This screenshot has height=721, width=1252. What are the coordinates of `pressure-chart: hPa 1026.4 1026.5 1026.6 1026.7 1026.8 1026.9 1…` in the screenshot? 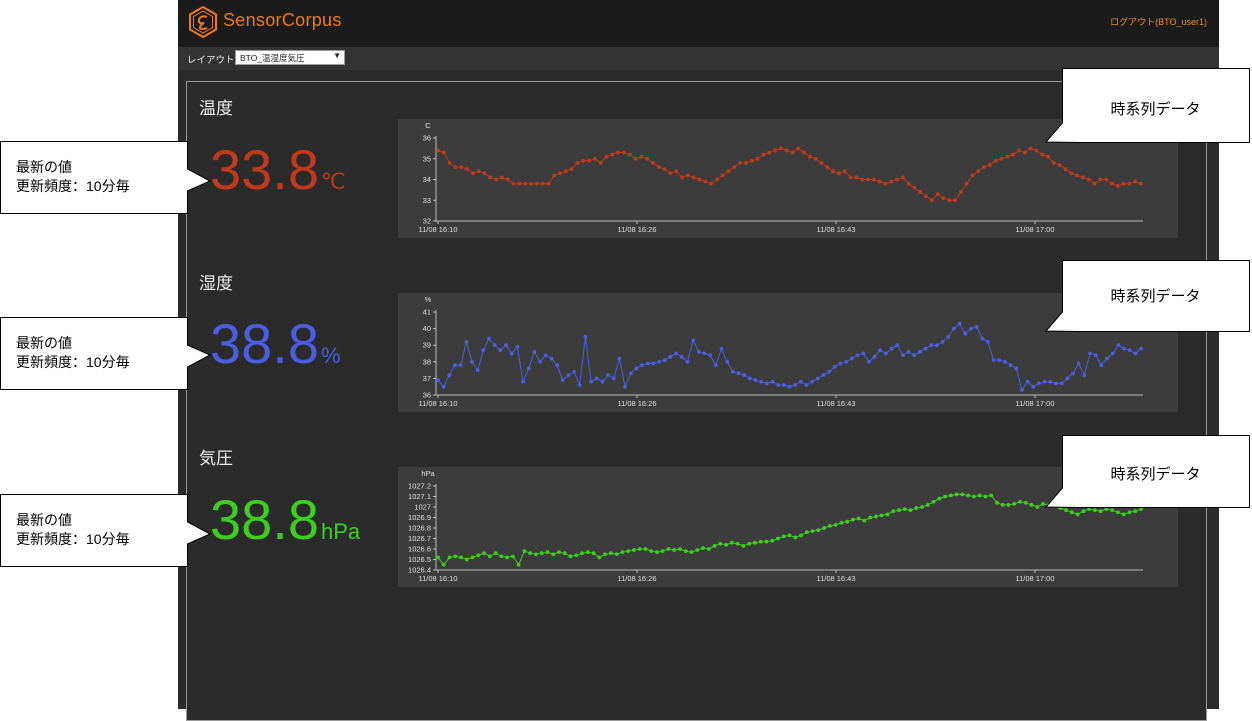 It's located at (788, 527).